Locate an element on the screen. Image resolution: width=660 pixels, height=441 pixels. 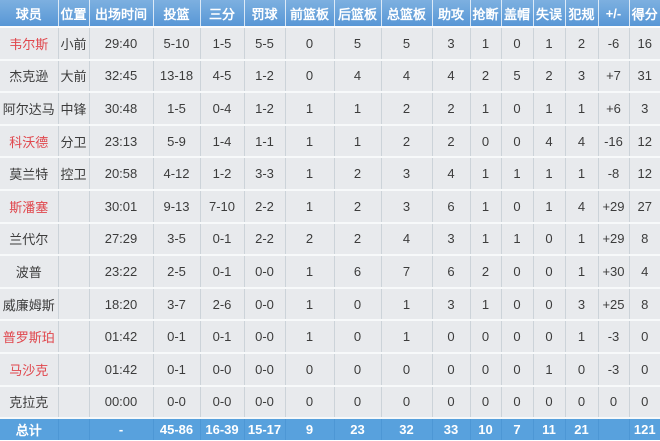
cell-blocks: 5 is located at coordinates (517, 76).